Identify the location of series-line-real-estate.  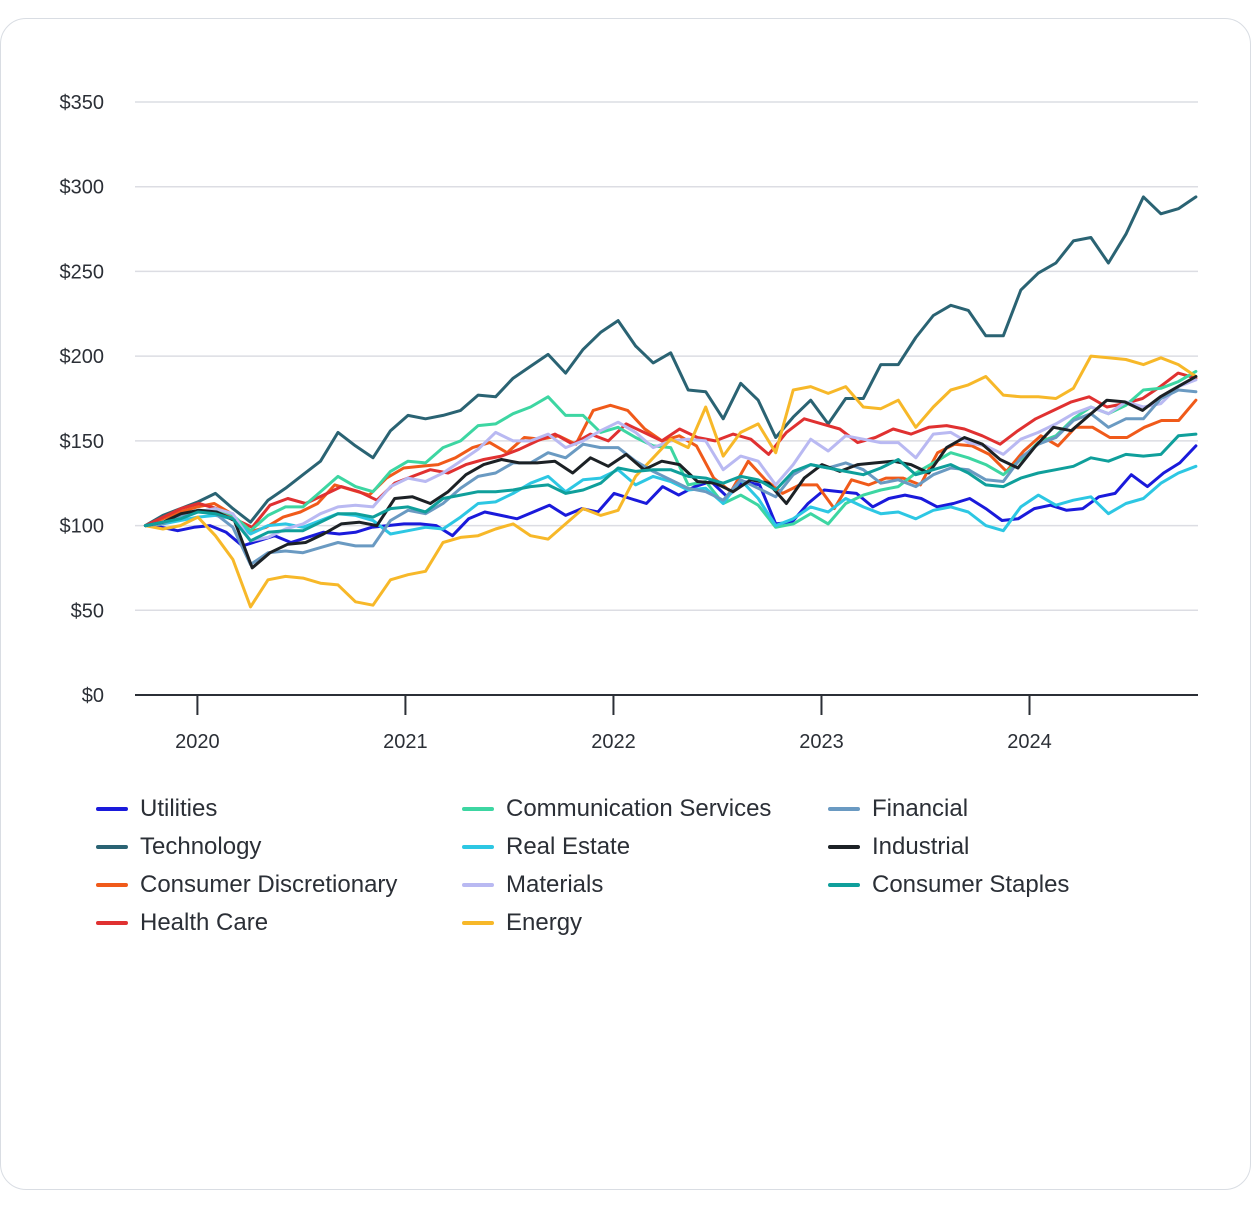
(670, 500).